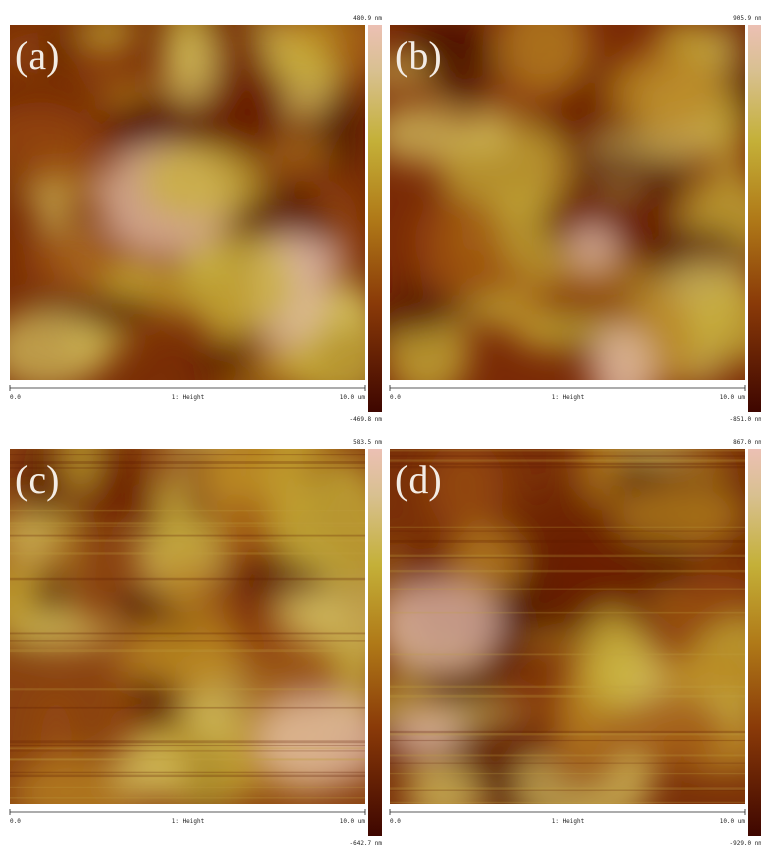  I want to click on scale-min: -469.8 nm, so click(365, 419).